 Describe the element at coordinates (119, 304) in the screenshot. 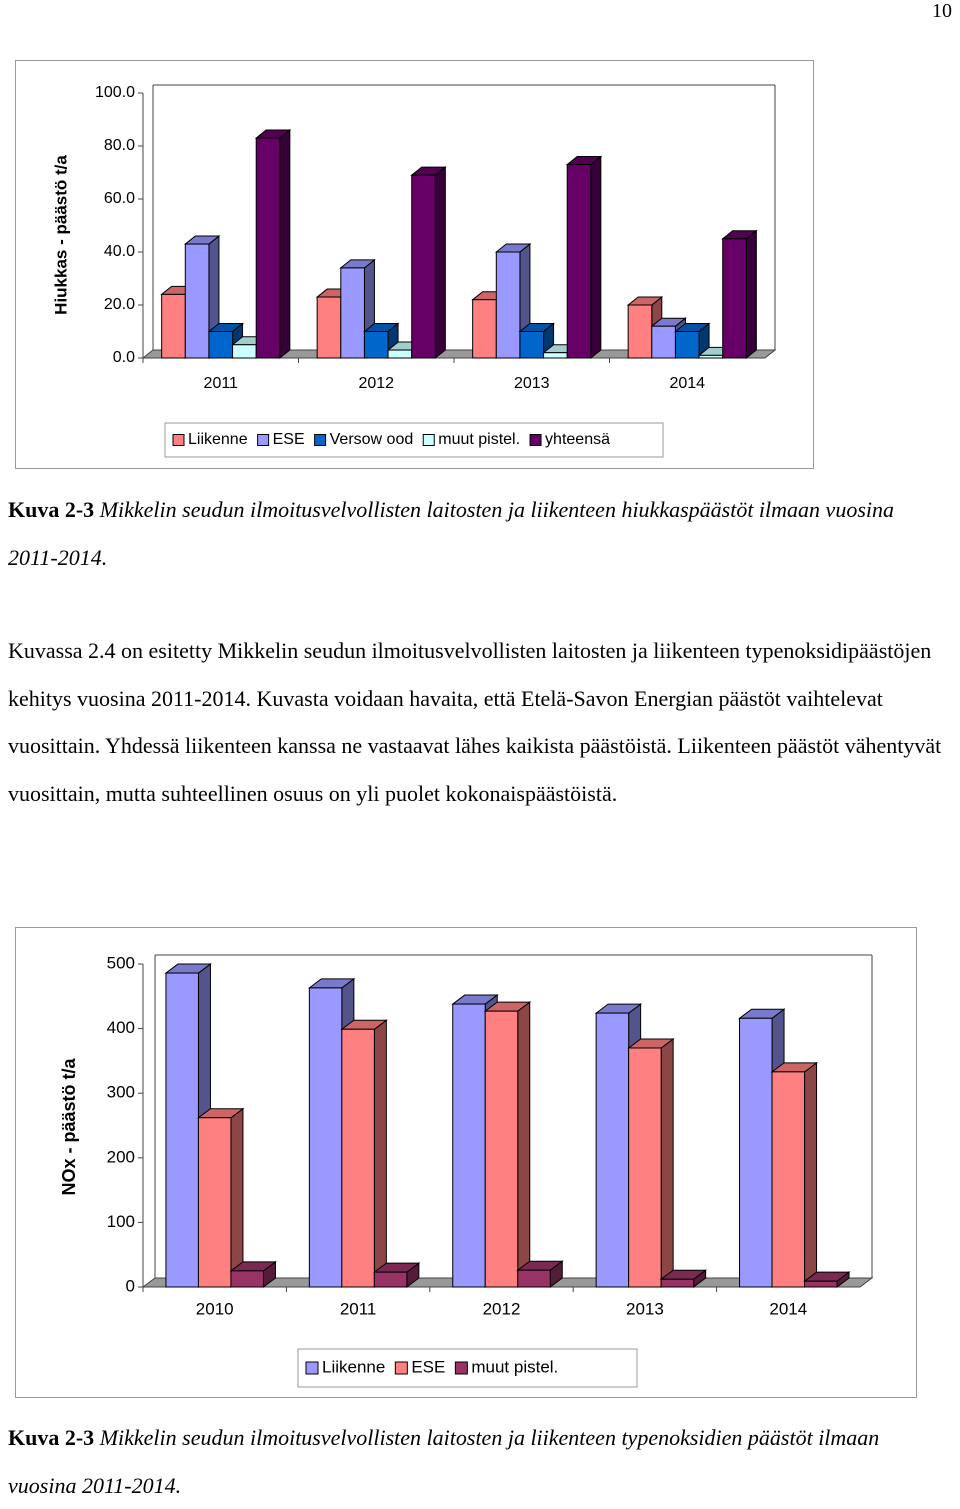

I see `y-tick-label: 20.0` at that location.